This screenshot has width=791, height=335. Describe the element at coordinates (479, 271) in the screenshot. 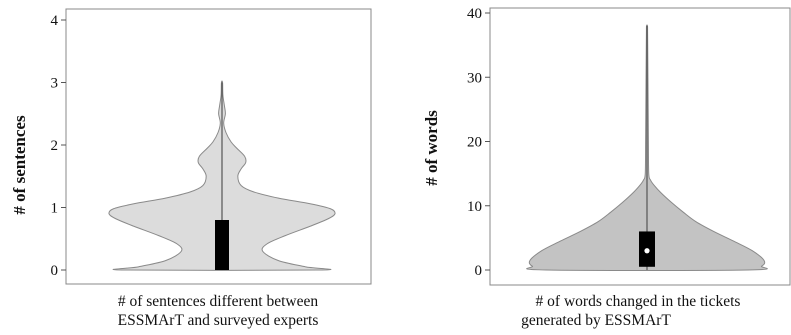

I see `right-y-tick-label: 0` at that location.